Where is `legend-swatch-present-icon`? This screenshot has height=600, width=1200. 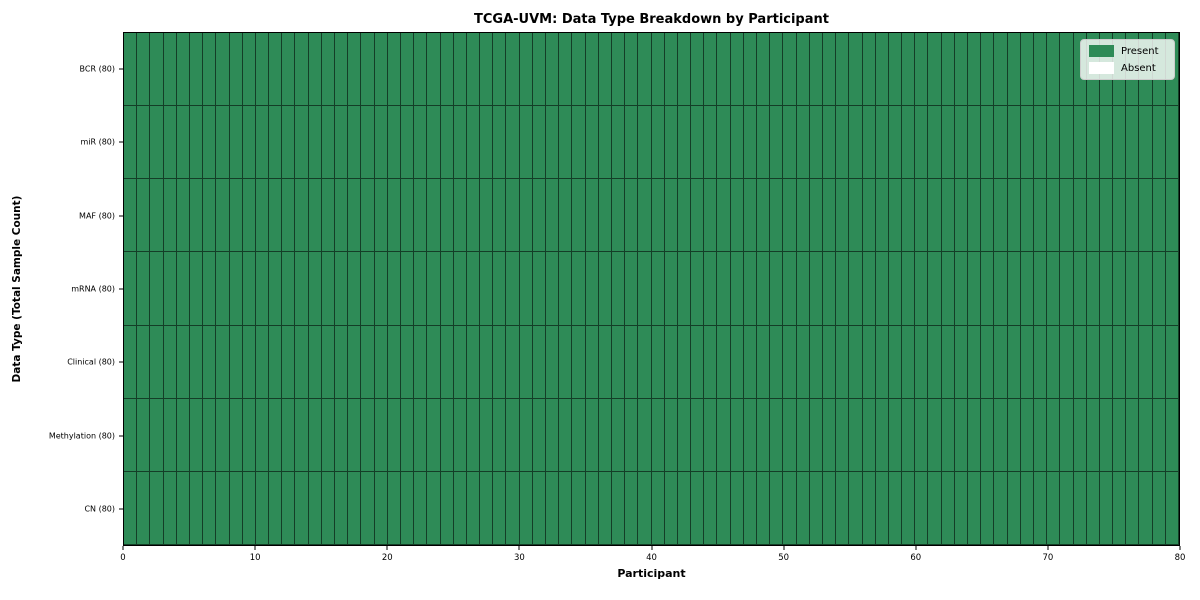
legend-swatch-present-icon is located at coordinates (1101, 51).